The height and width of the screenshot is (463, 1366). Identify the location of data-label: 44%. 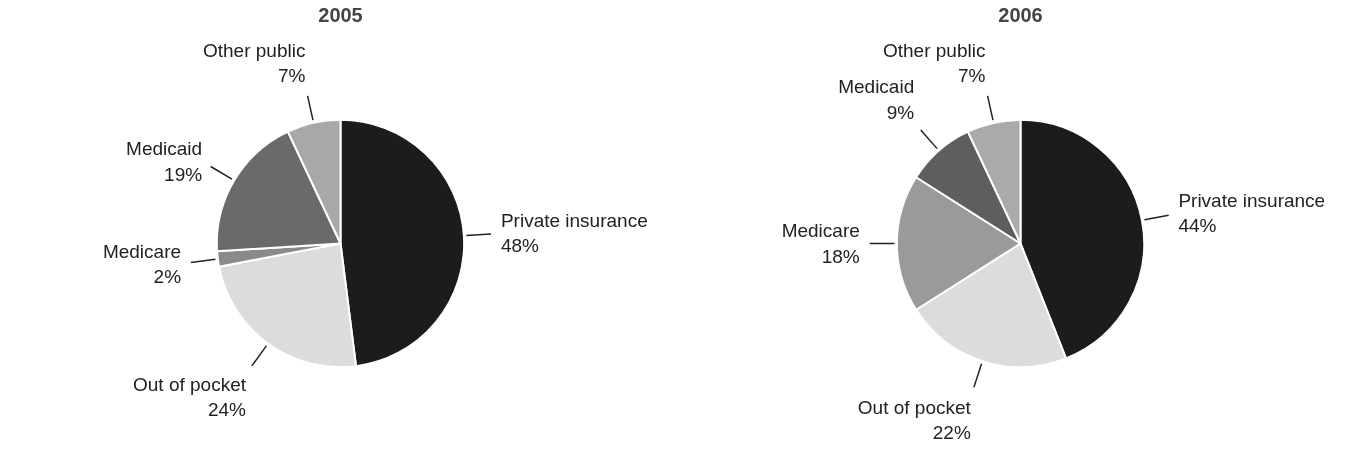
(1197, 226).